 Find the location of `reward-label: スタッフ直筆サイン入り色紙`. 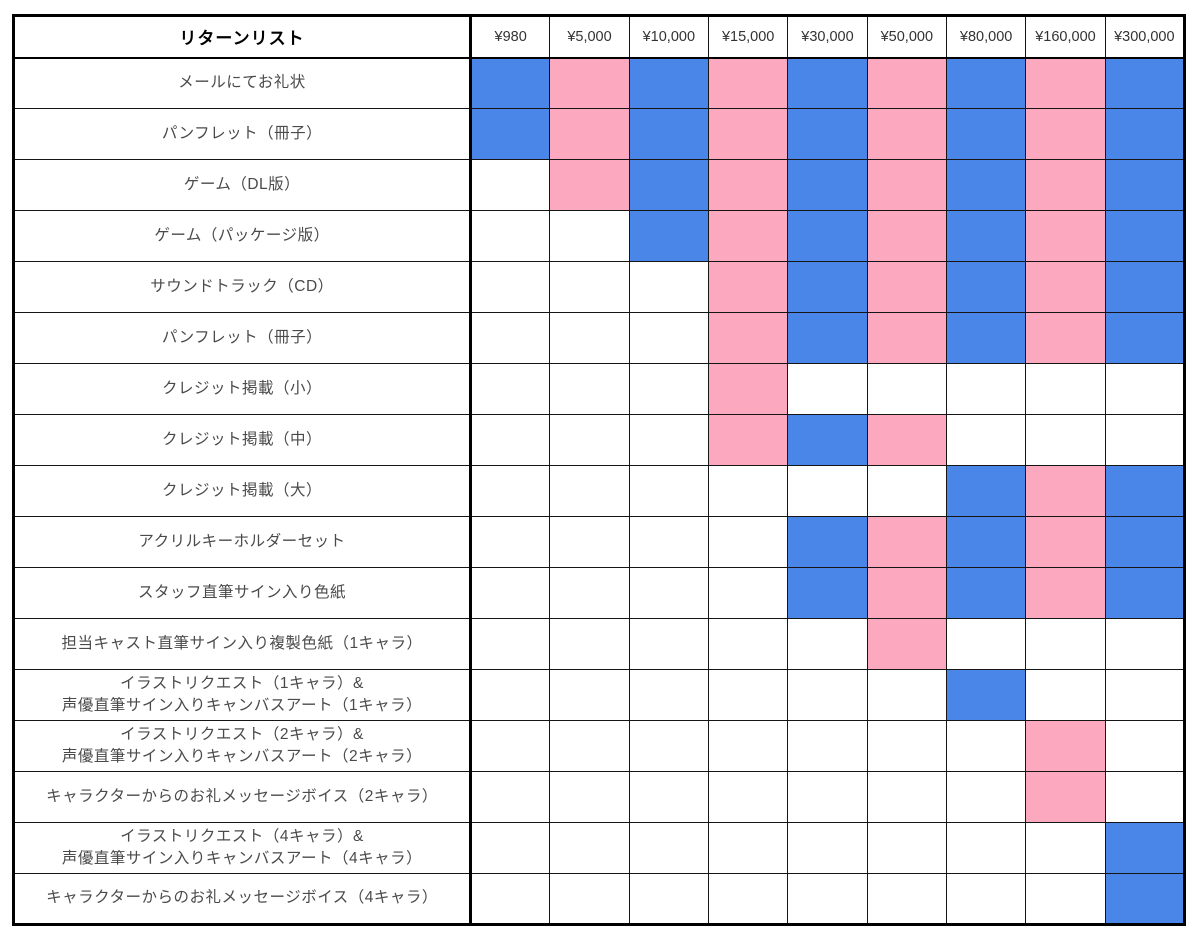

reward-label: スタッフ直筆サイン入り色紙 is located at coordinates (242, 593).